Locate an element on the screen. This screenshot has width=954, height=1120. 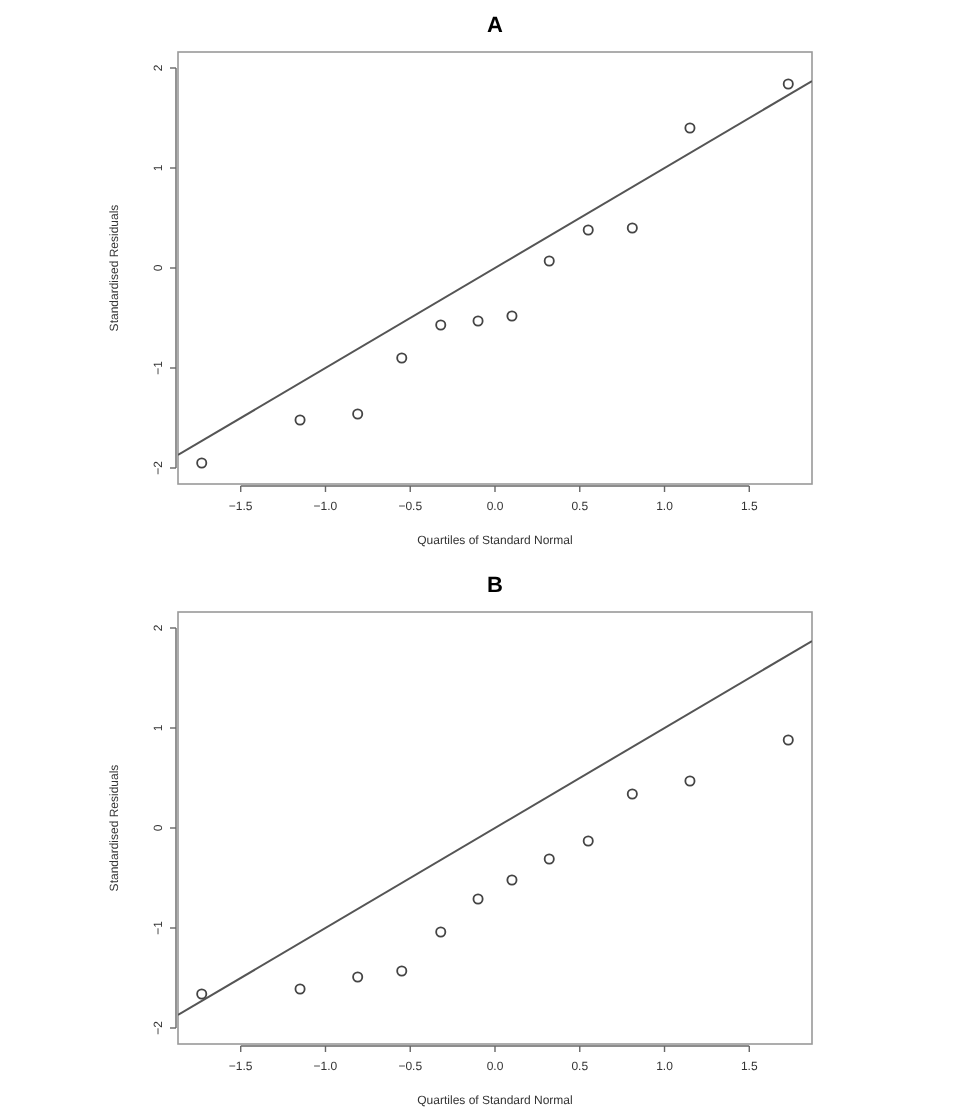
chart-title: A is located at coordinates (495, 26).